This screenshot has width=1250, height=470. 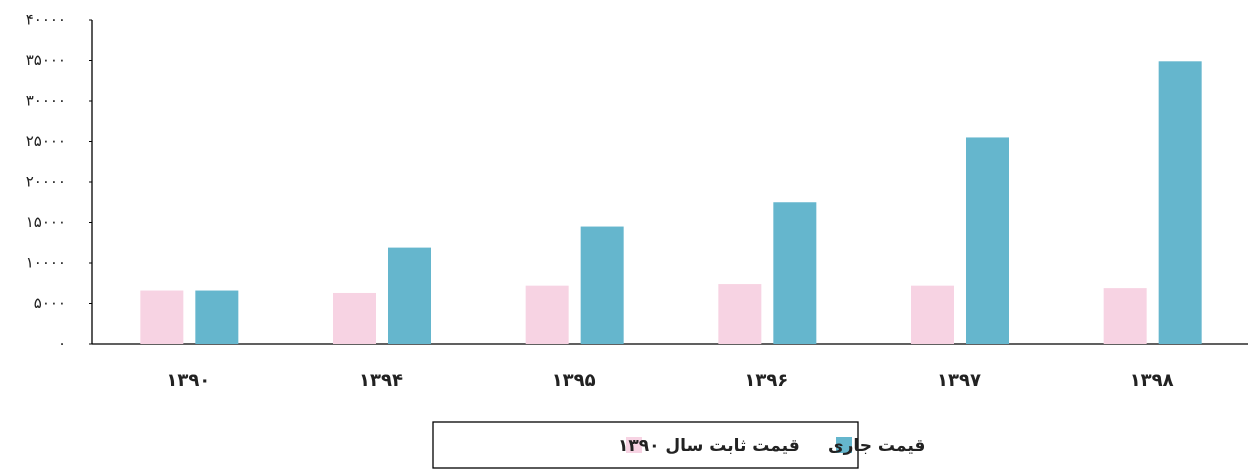 I want to click on y-tick-label: ۰, so click(x=62, y=344).